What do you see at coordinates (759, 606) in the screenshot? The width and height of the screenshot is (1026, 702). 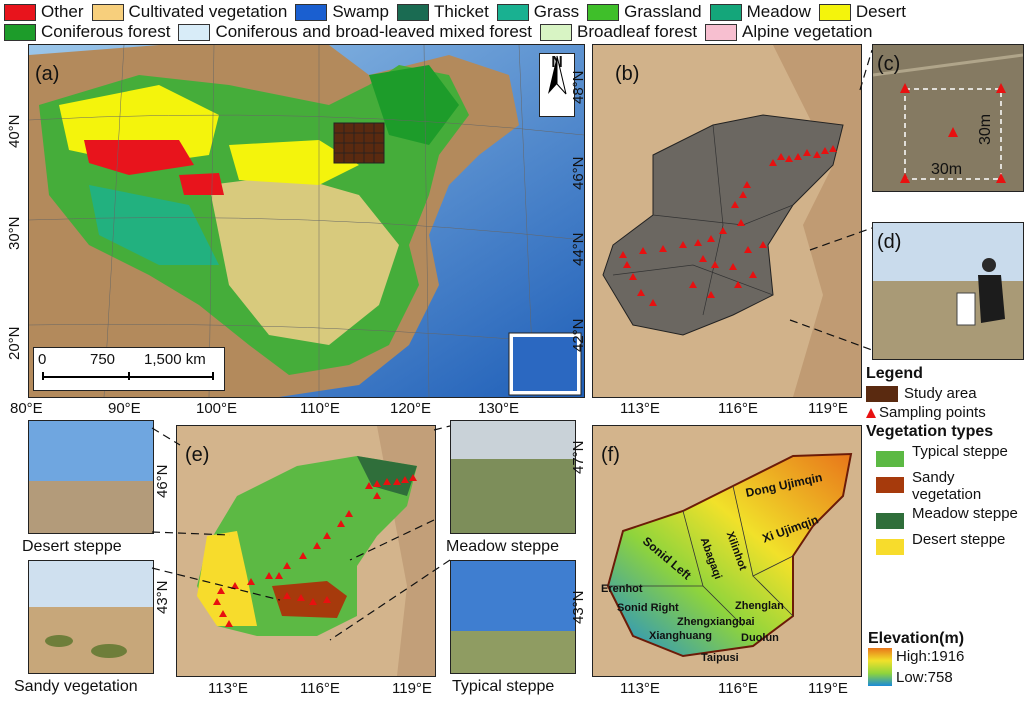 I see `region-label-zhenglan: Zhenglan` at bounding box center [759, 606].